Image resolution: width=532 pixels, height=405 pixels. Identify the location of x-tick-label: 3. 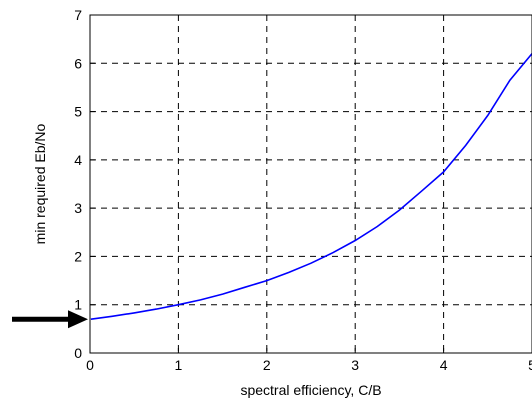
(355, 365).